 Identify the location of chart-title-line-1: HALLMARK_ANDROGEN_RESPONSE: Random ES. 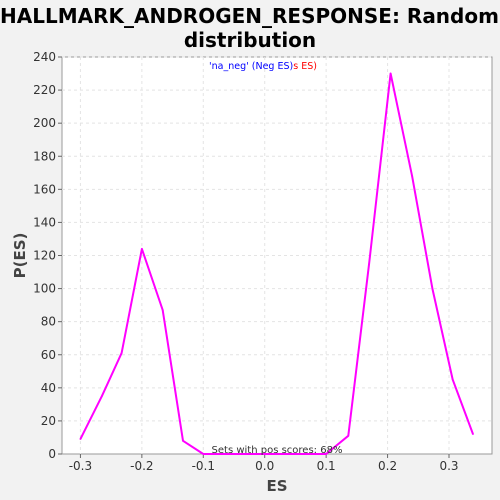
(250, 16).